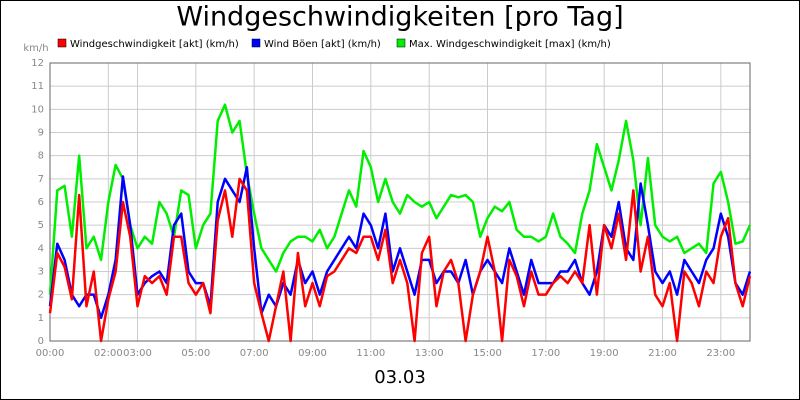 Image resolution: width=800 pixels, height=400 pixels. I want to click on x-tick-label: 15:00, so click(487, 353).